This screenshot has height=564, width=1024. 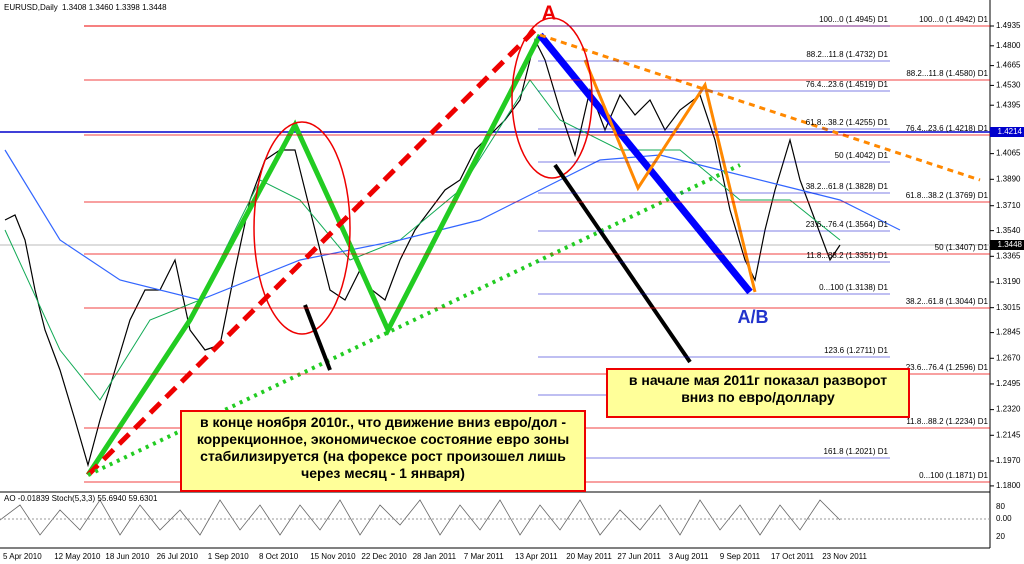 I want to click on date-label: 18 Jun 2010, so click(x=127, y=556).